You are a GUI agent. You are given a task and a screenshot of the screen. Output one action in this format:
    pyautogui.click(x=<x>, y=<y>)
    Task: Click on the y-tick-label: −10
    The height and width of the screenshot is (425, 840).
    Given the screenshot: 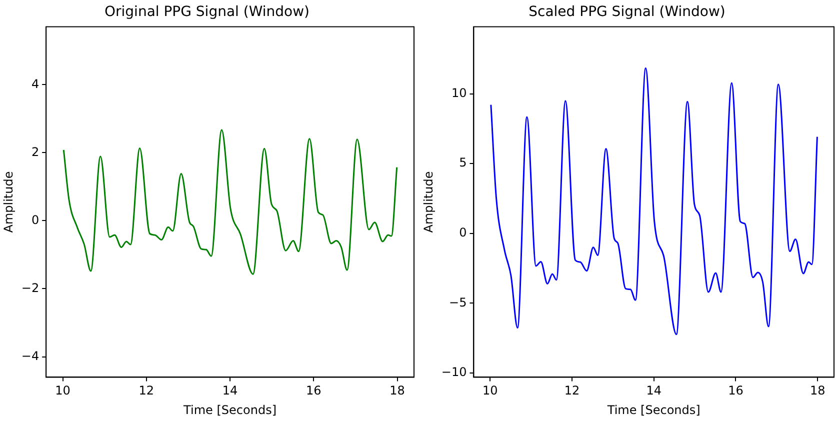 What is the action you would take?
    pyautogui.click(x=454, y=372)
    